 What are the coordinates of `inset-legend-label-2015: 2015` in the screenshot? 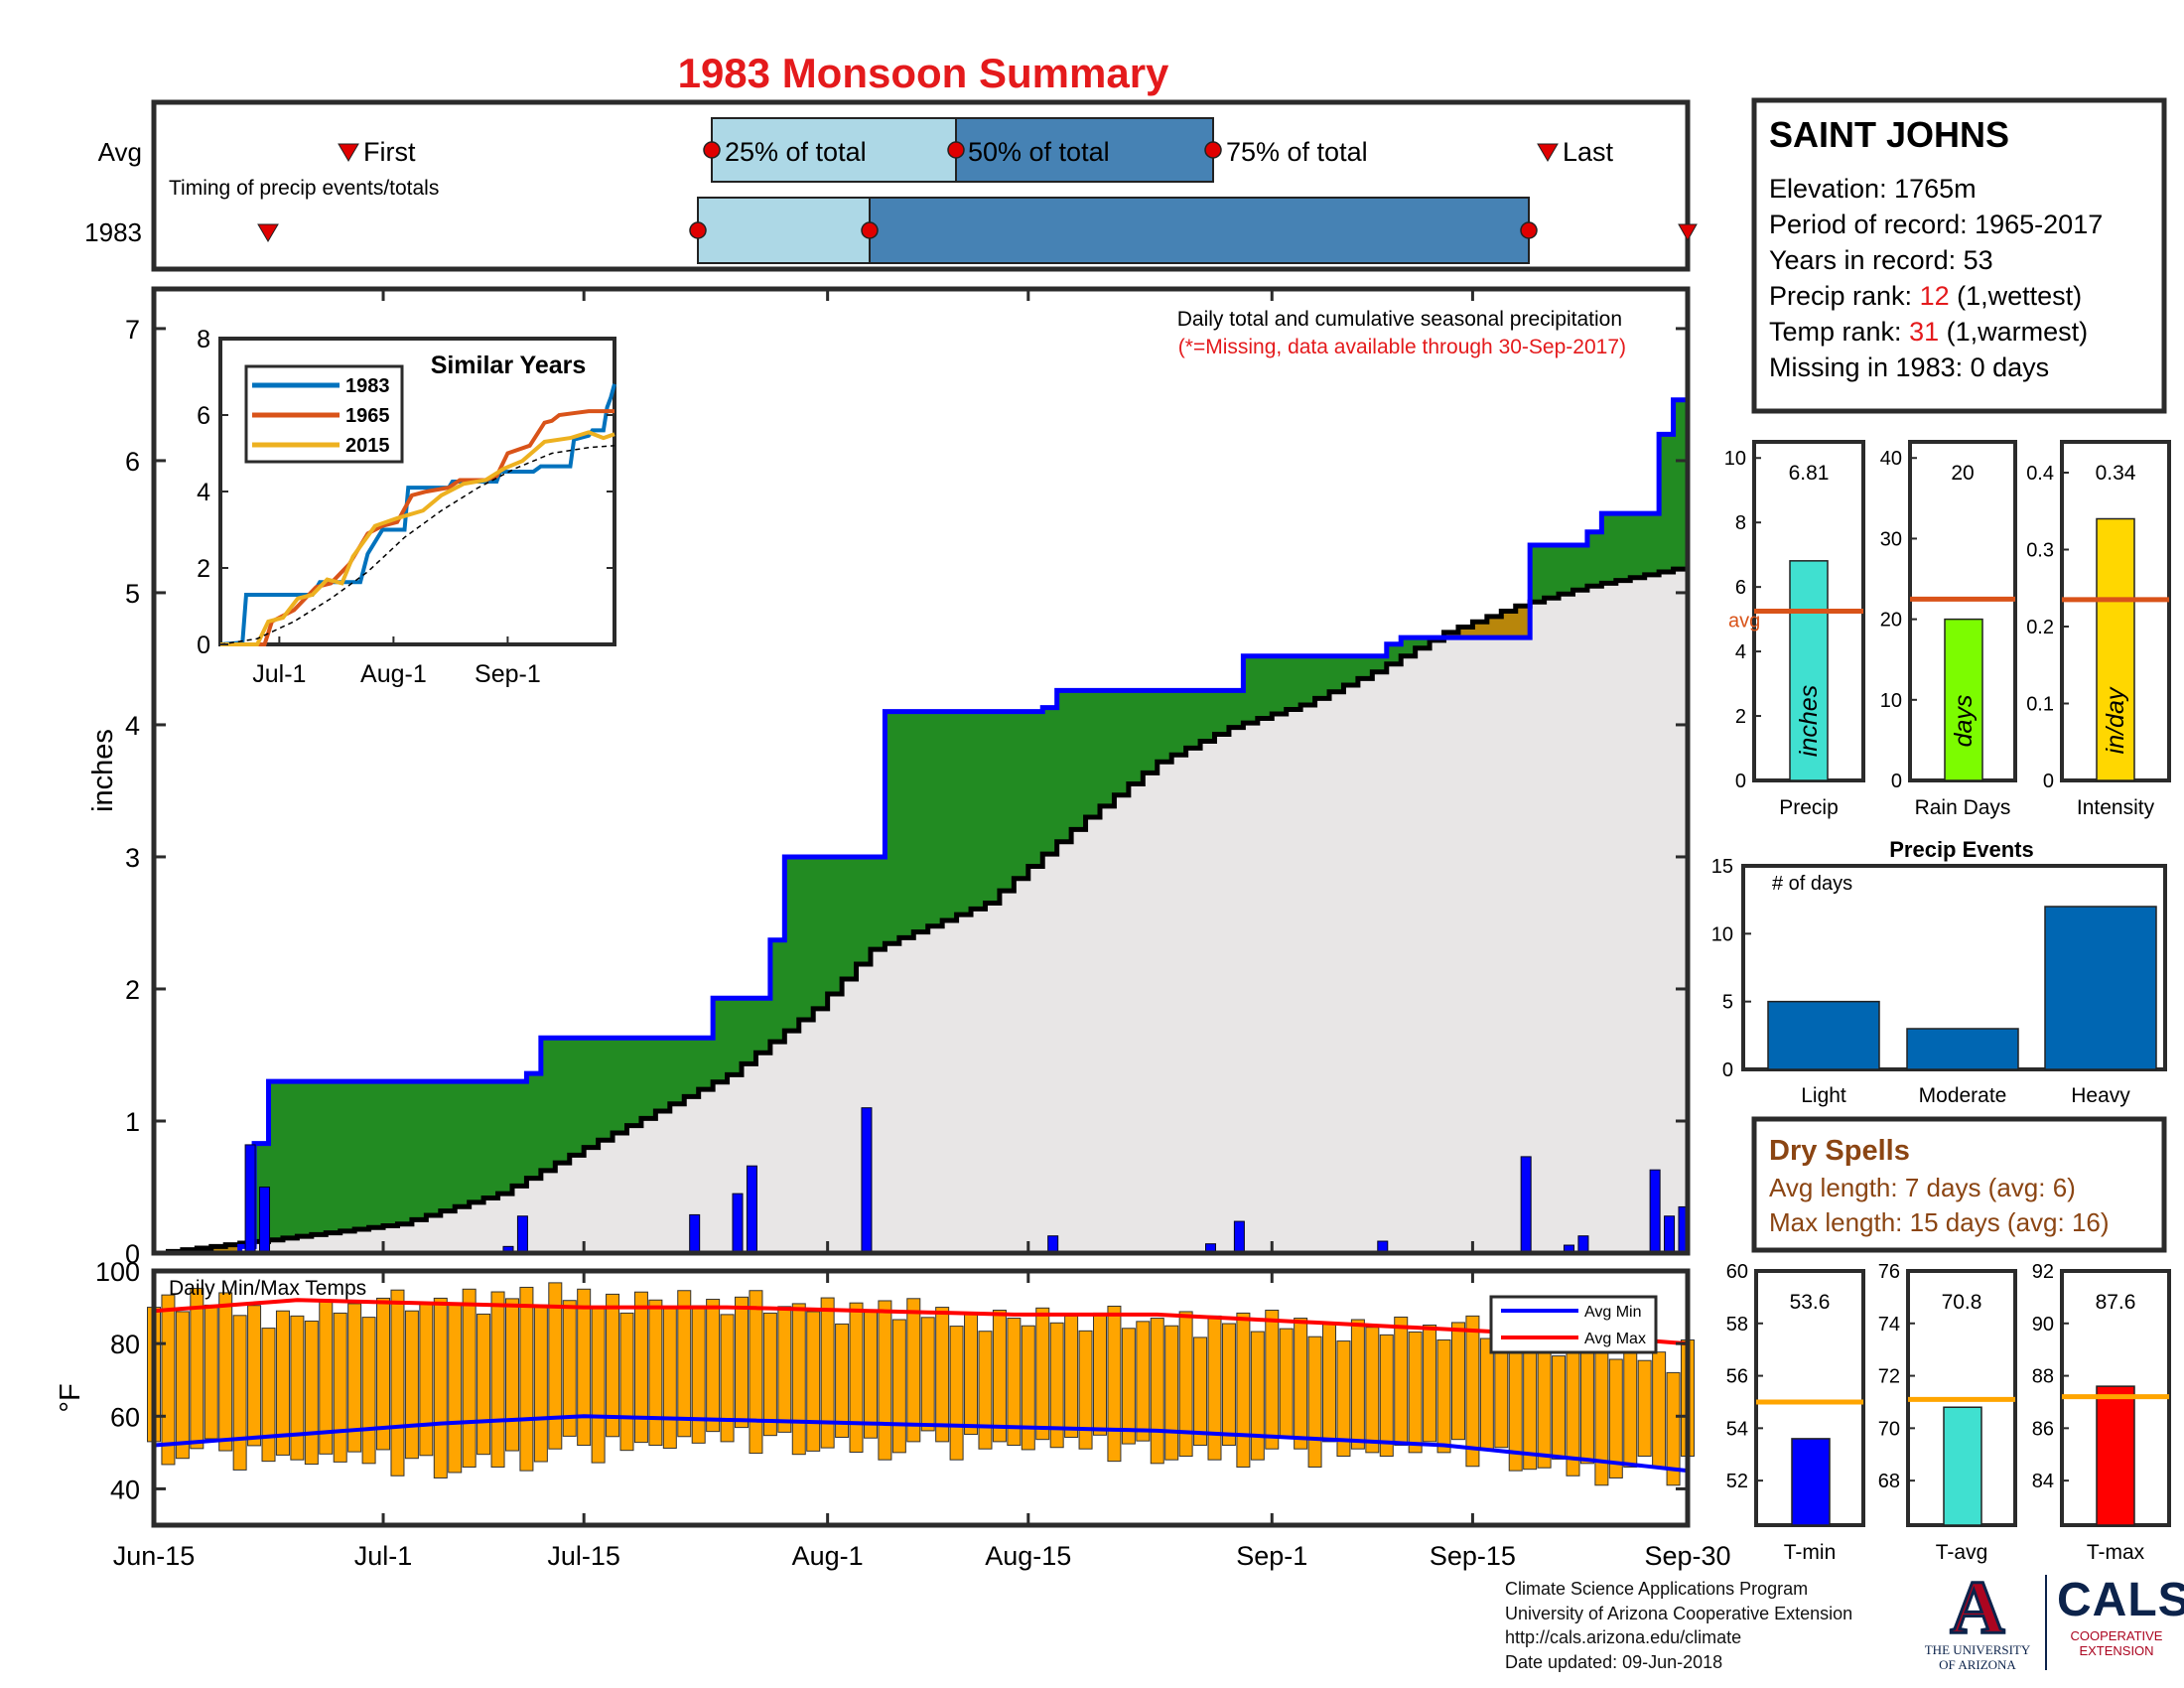 It's located at (367, 446).